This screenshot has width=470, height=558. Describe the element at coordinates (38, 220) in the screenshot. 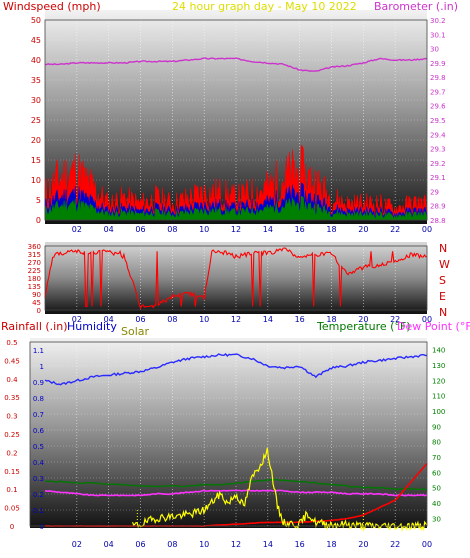

I see `wind-y-tick-label: 0` at that location.